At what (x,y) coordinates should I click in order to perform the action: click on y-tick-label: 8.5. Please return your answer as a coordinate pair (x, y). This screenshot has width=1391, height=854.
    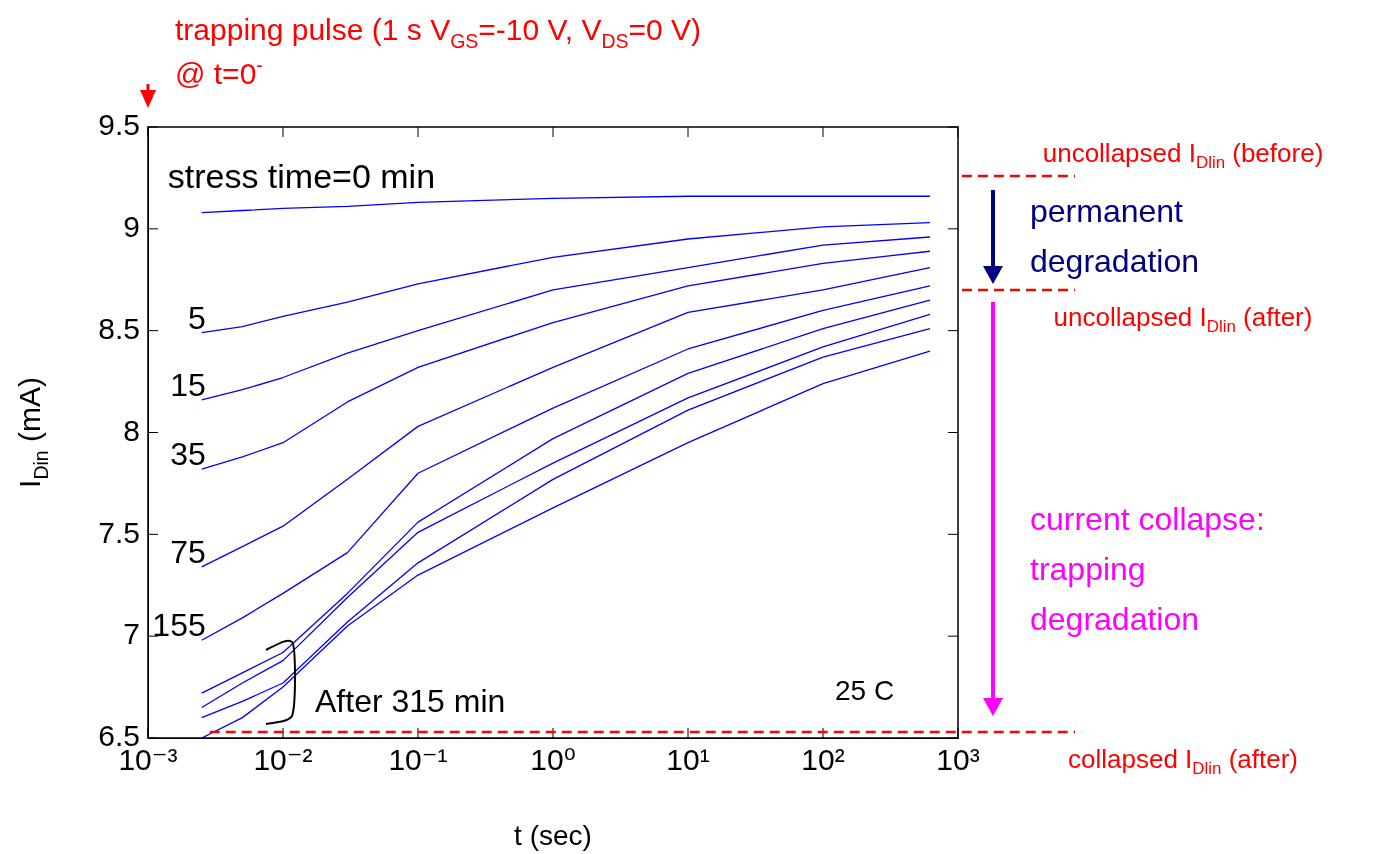
    Looking at the image, I should click on (119, 328).